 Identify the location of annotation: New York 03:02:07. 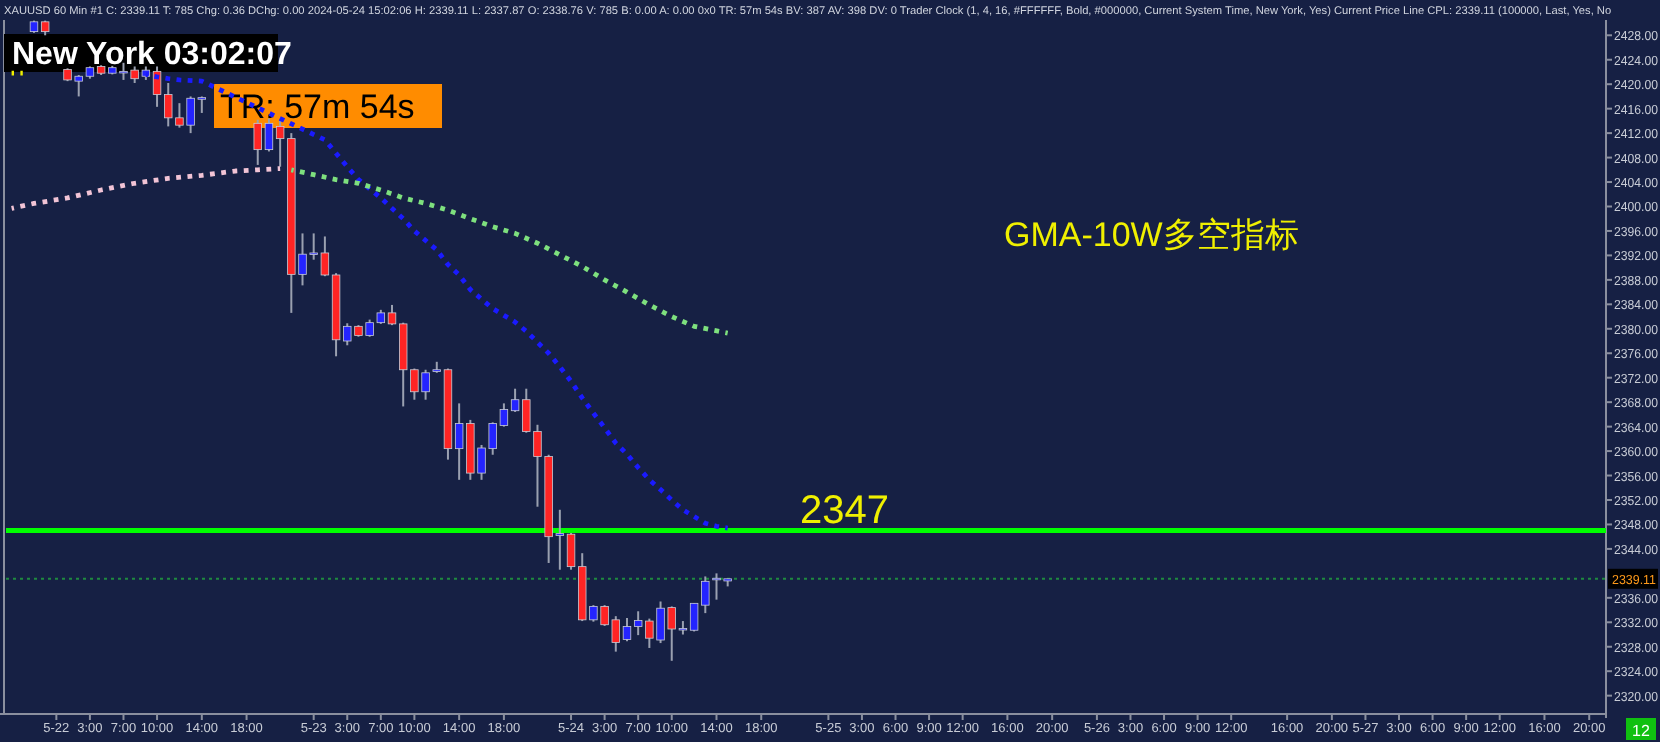
(148, 53).